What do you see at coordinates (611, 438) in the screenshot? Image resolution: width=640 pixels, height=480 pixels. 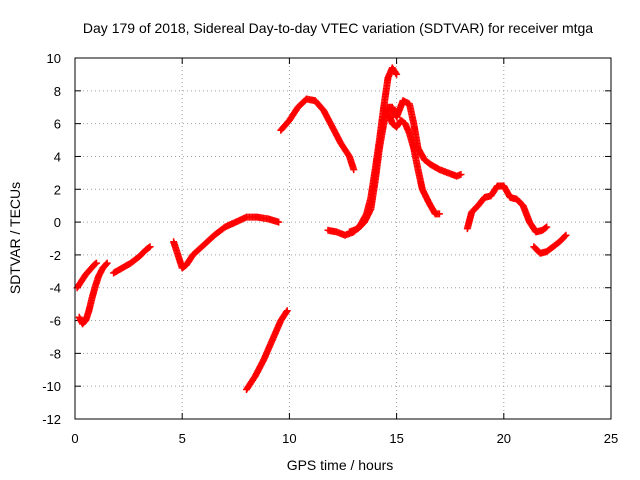 I see `x-tick-label: 25` at bounding box center [611, 438].